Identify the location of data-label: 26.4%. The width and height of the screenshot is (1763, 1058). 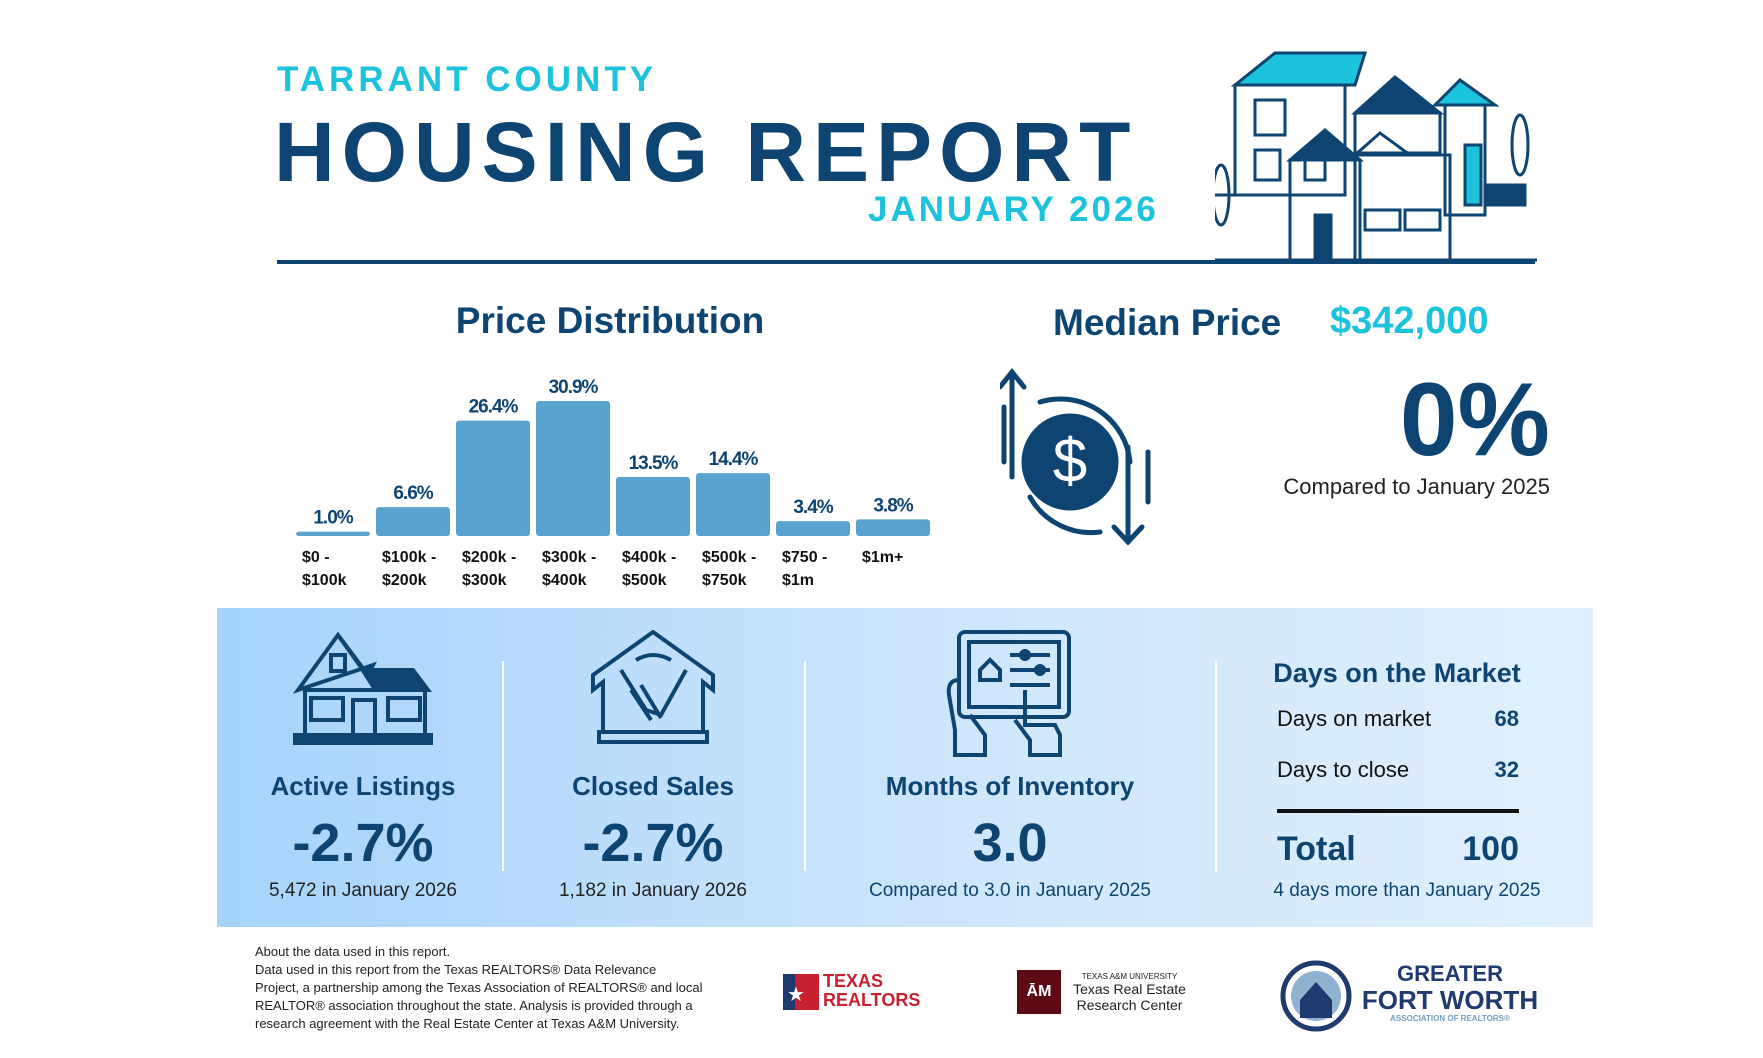
(494, 407).